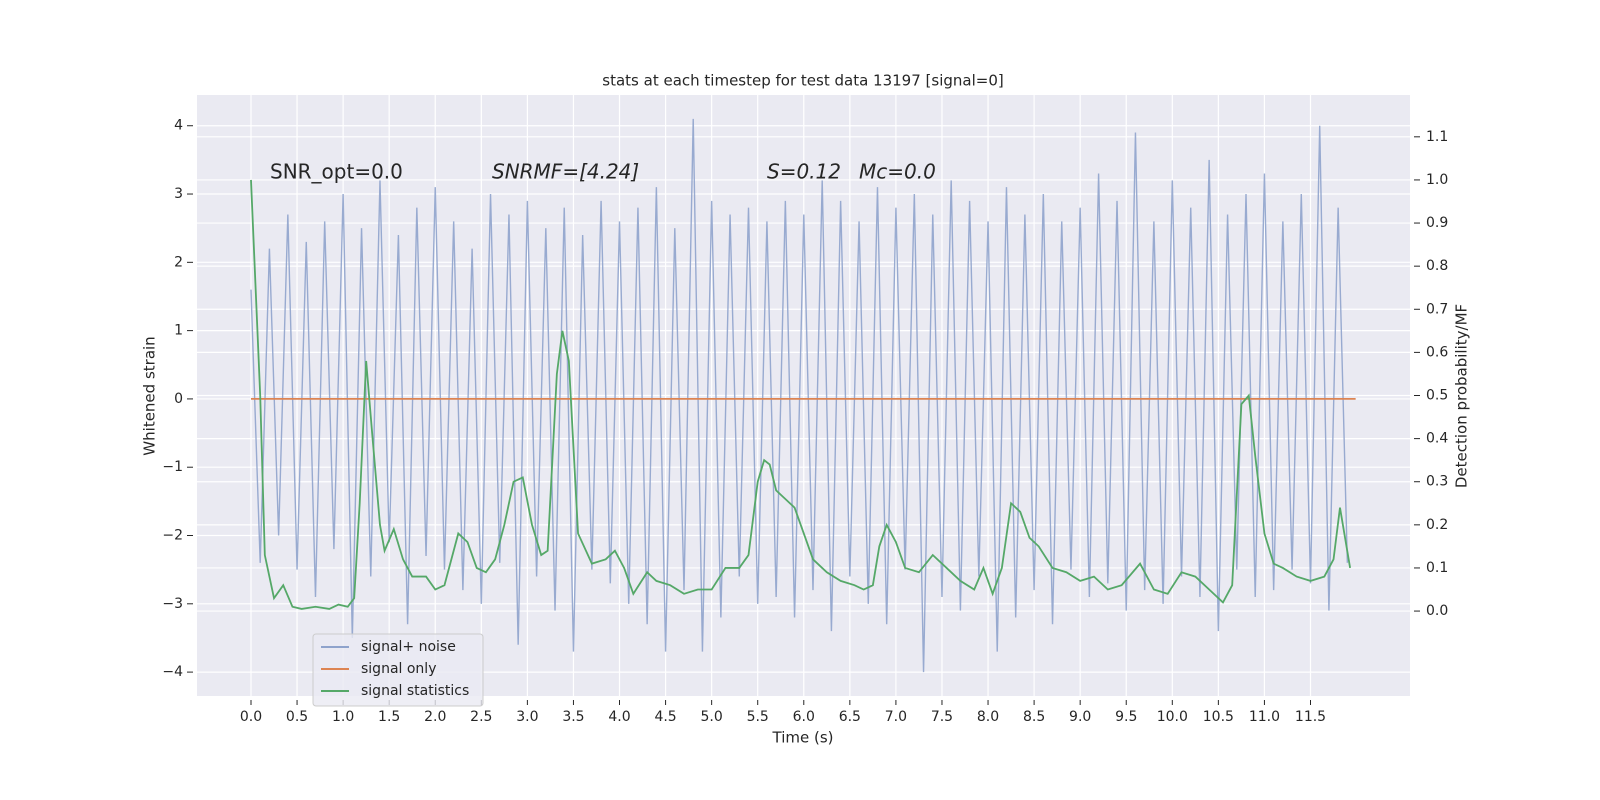 Image resolution: width=1600 pixels, height=800 pixels. I want to click on y2-tick-label: 0.0, so click(1437, 611).